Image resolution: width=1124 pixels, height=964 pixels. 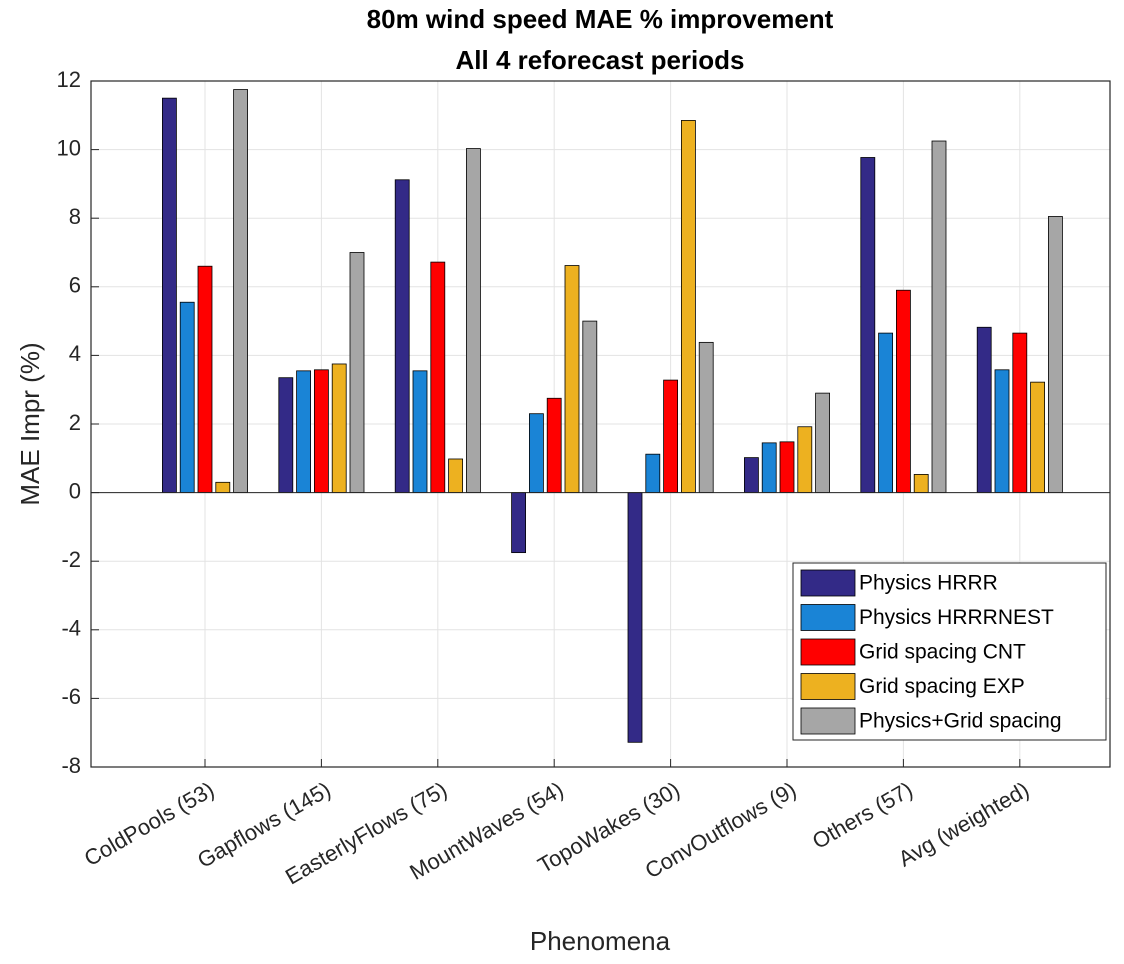 I want to click on legend-label: Physics HRRR, so click(x=928, y=583).